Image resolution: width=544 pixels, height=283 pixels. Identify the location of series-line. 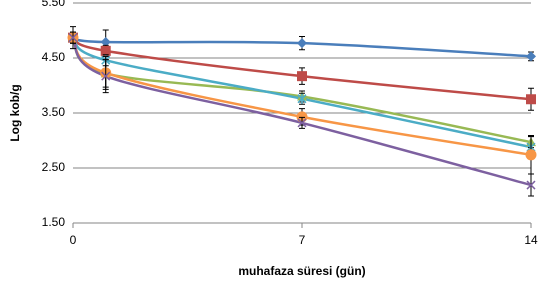
(302, 47).